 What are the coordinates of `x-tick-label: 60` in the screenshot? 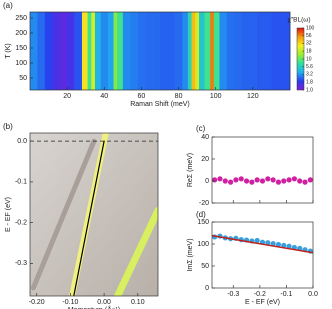 It's located at (142, 96).